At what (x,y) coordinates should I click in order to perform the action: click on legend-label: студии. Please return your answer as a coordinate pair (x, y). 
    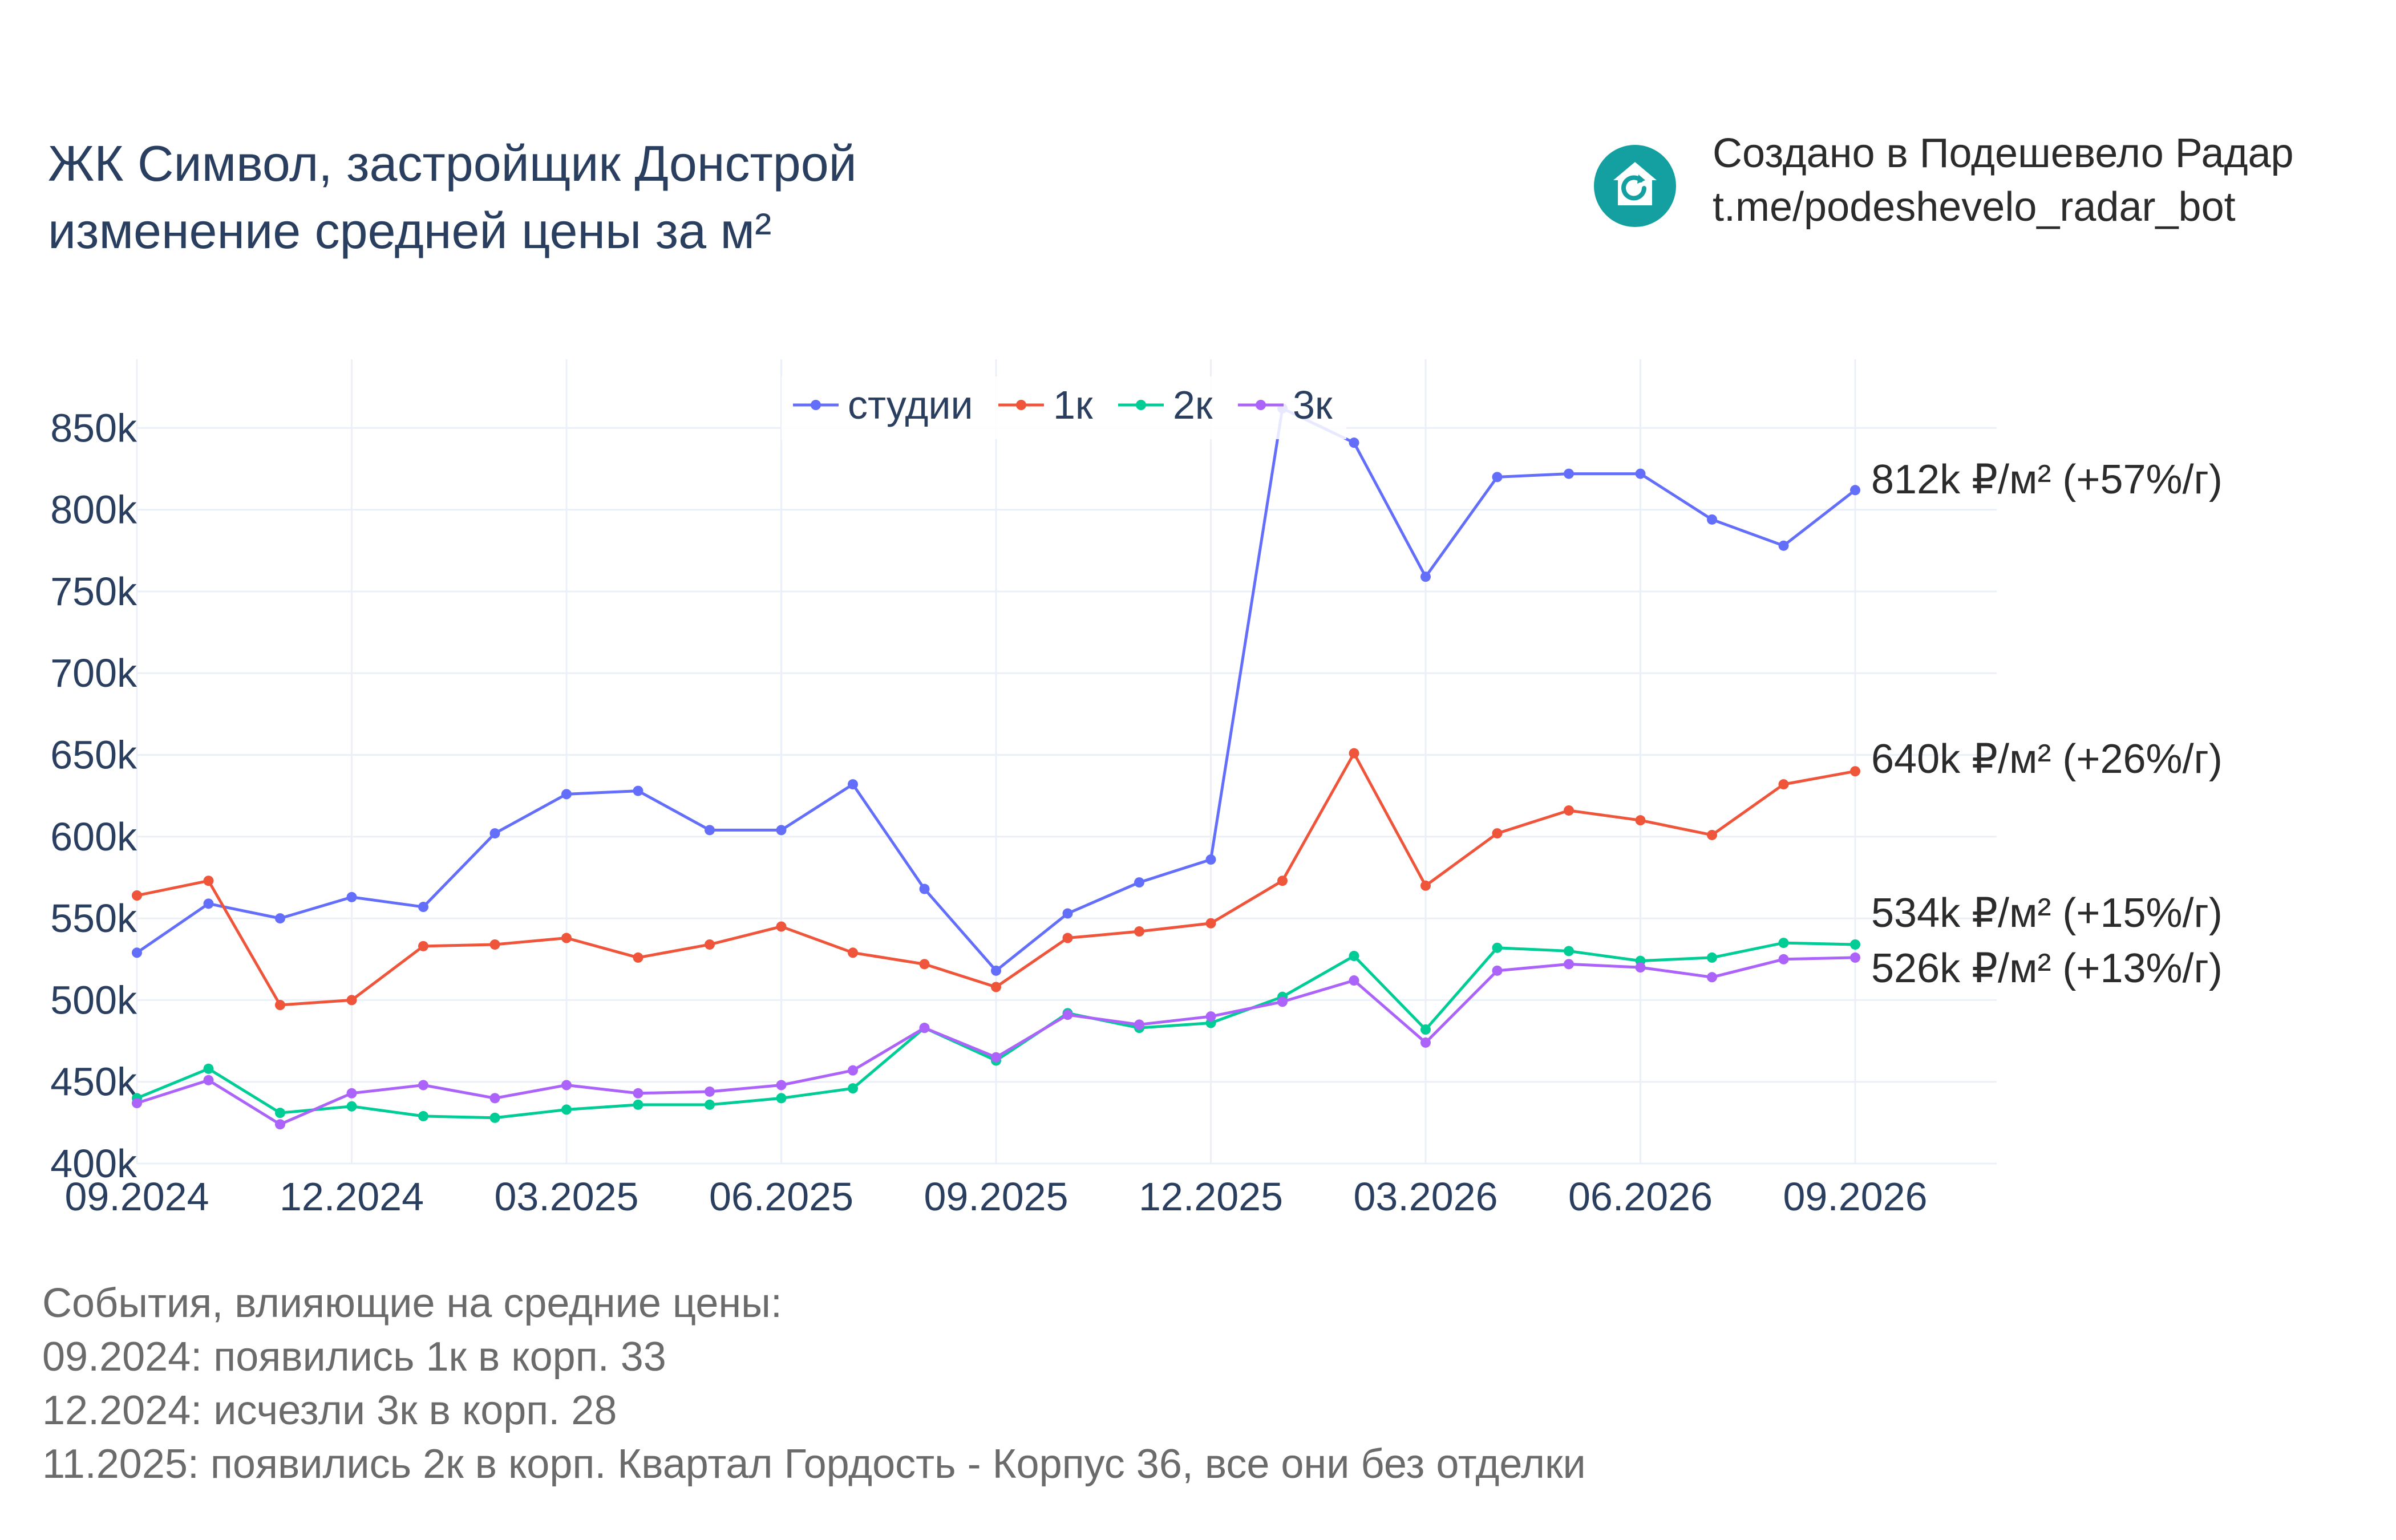
    Looking at the image, I should click on (911, 405).